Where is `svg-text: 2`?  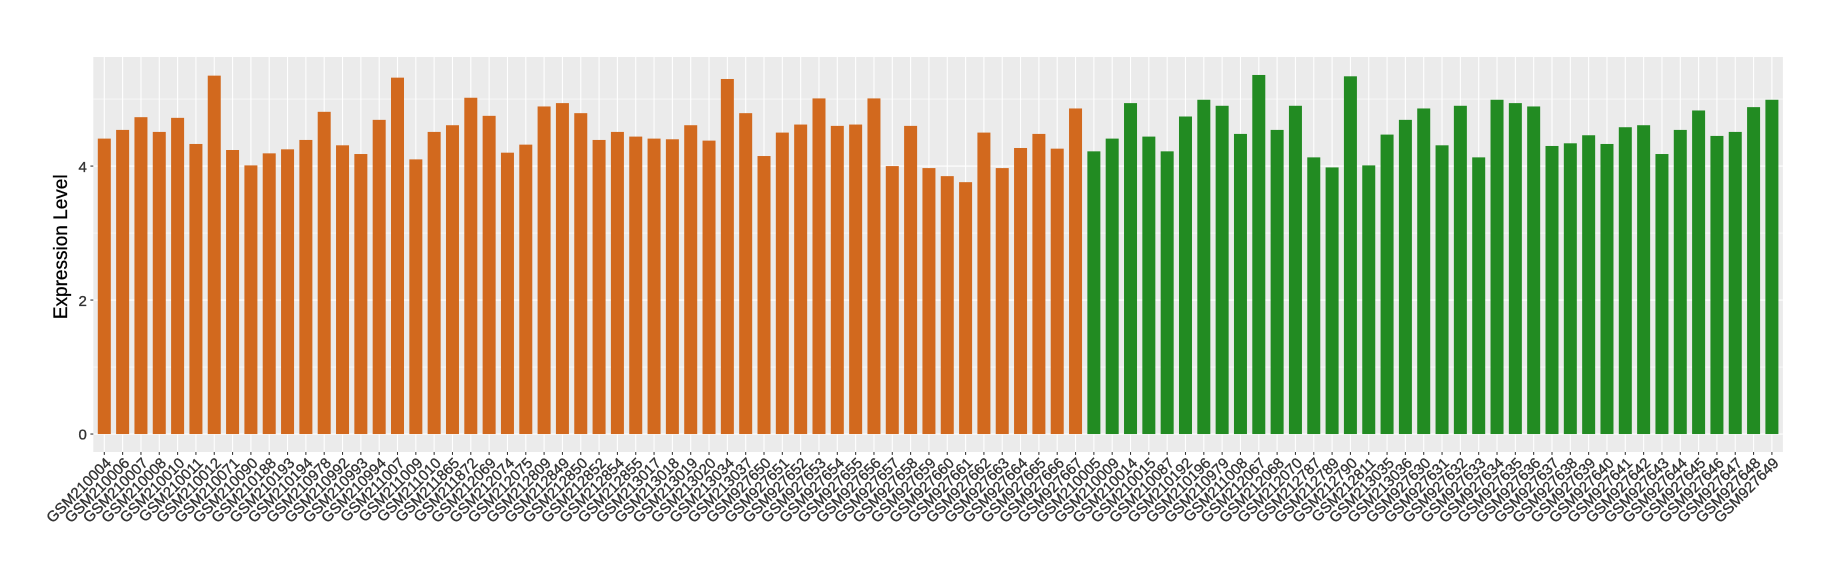 svg-text: 2 is located at coordinates (82, 301).